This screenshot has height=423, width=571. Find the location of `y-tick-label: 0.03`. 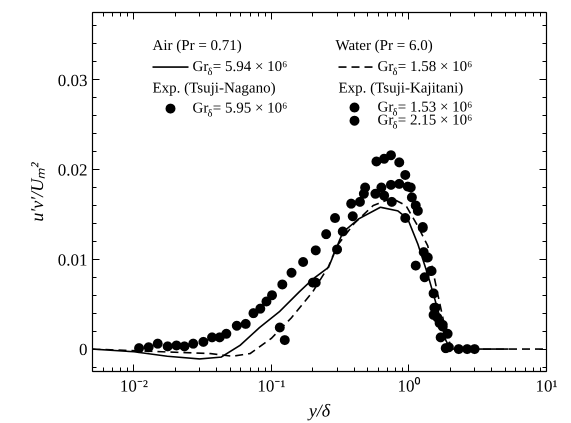

y-tick-label: 0.03 is located at coordinates (73, 80).